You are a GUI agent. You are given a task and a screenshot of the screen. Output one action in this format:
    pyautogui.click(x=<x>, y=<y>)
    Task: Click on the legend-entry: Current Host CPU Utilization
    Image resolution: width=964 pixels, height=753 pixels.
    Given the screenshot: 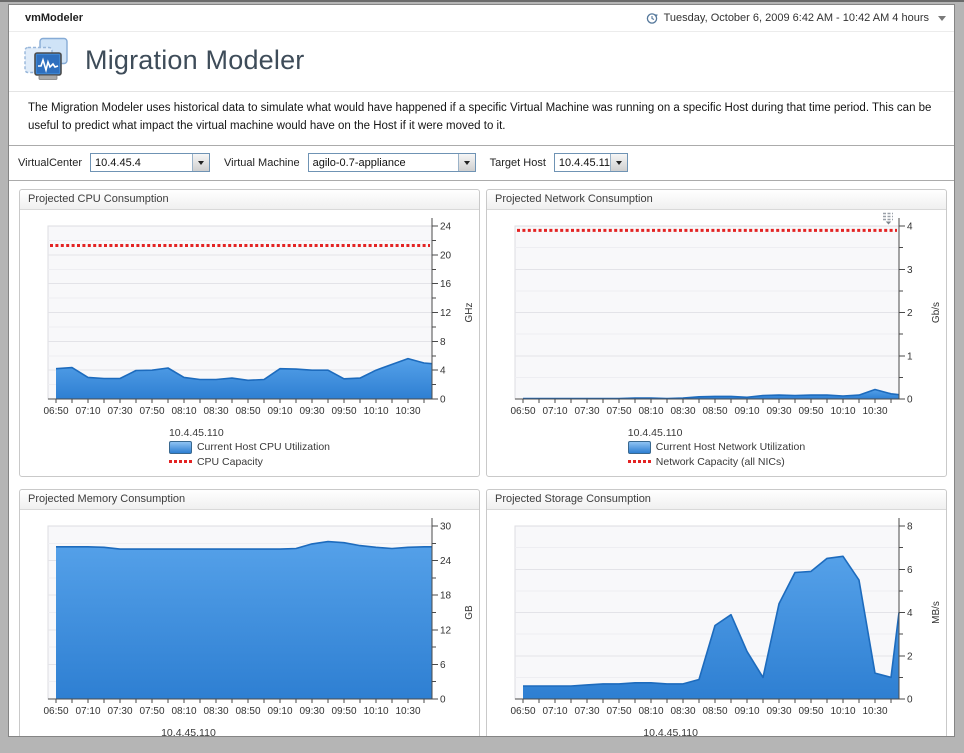 What is the action you would take?
    pyautogui.click(x=249, y=447)
    